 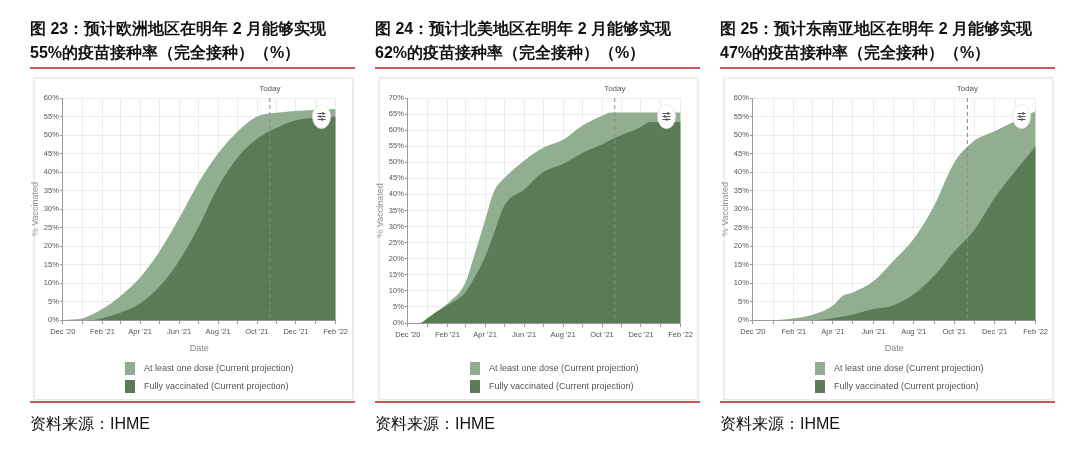 I want to click on chart-title: 图 23：预计欧洲地区在明年 2 月能够实现 55%的疫苗接种率（完全接种）（%）, so click(x=192, y=43).